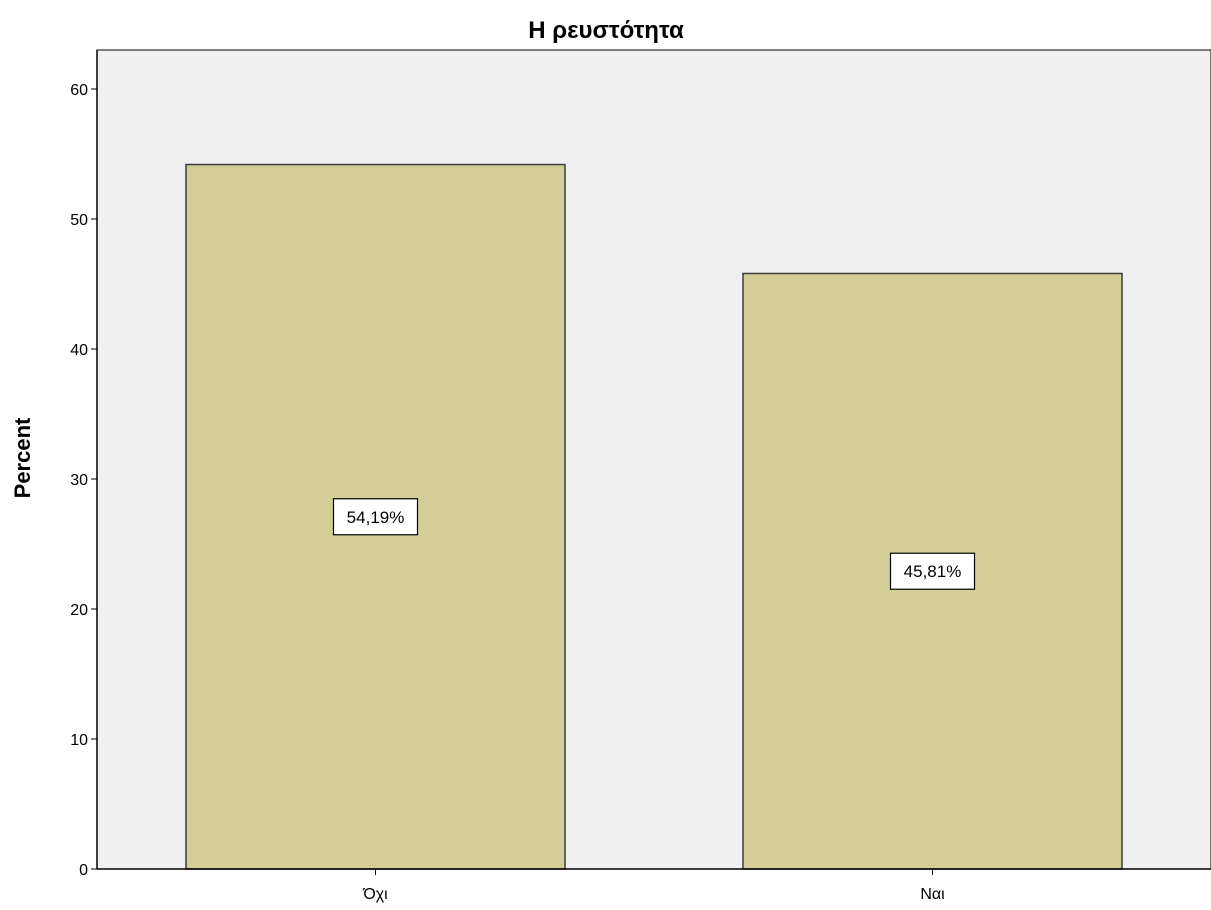  I want to click on x-tick-label: Ναι, so click(932, 894).